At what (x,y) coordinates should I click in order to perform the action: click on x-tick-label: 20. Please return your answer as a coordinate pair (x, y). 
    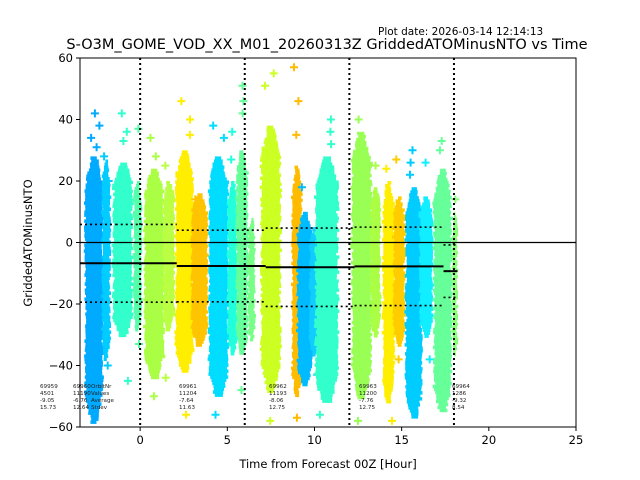
    Looking at the image, I should click on (489, 440).